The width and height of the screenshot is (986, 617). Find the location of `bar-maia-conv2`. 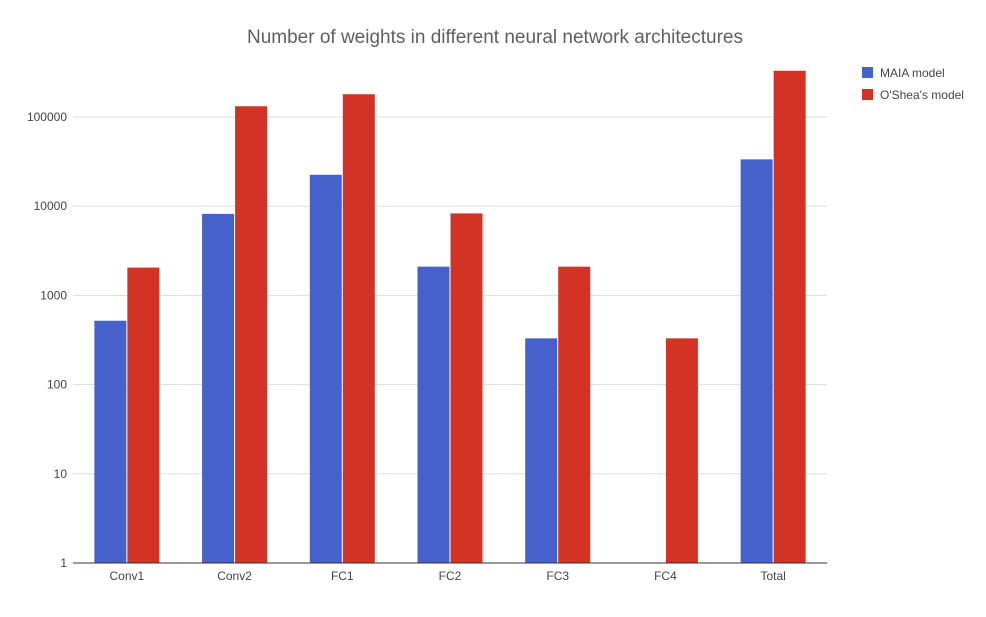

bar-maia-conv2 is located at coordinates (218, 388).